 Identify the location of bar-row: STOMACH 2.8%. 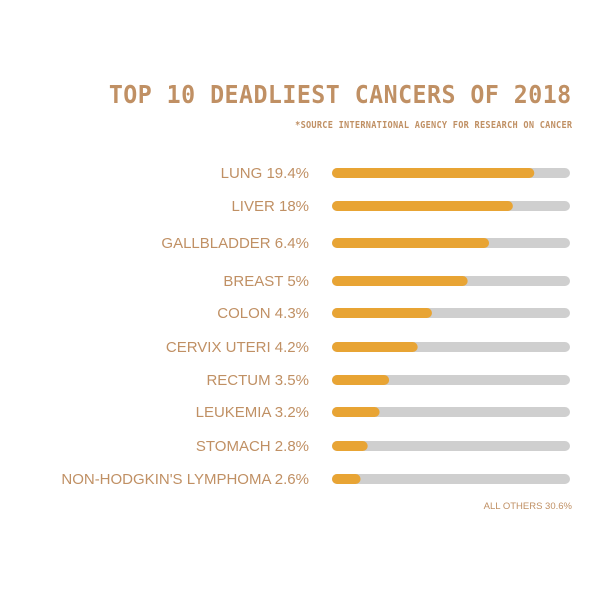
(383, 446).